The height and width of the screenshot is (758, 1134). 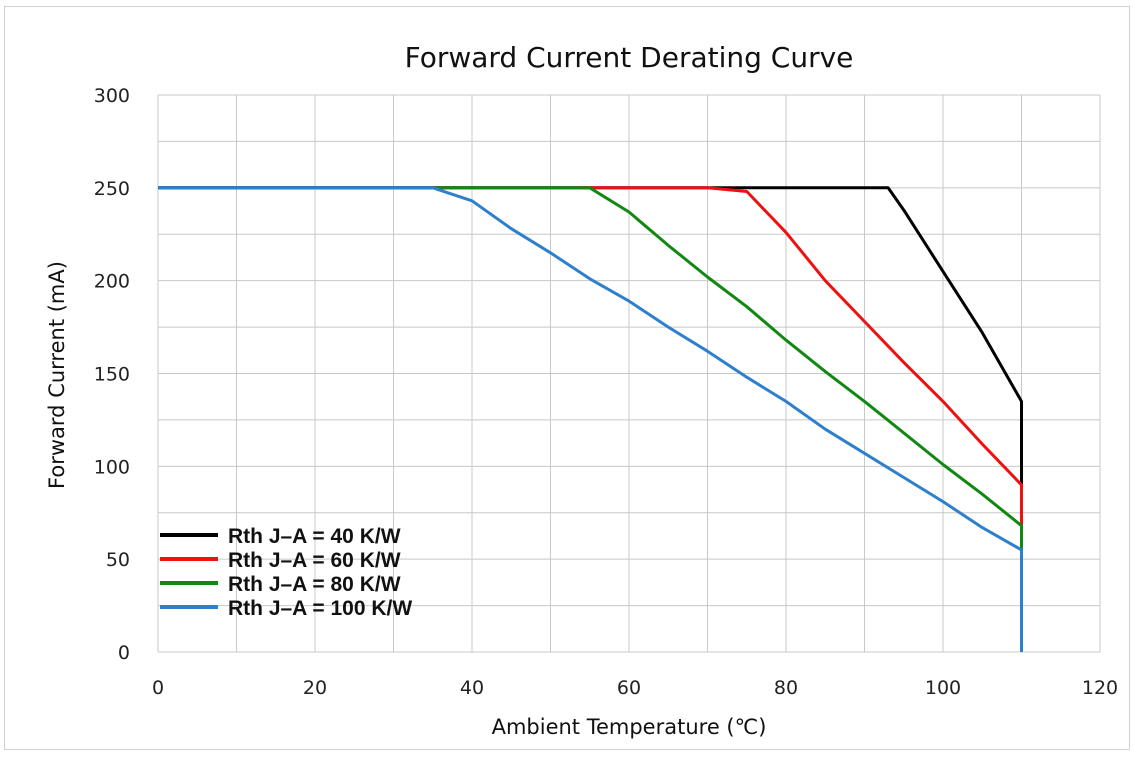 I want to click on y-tick-label: 300, so click(x=112, y=96).